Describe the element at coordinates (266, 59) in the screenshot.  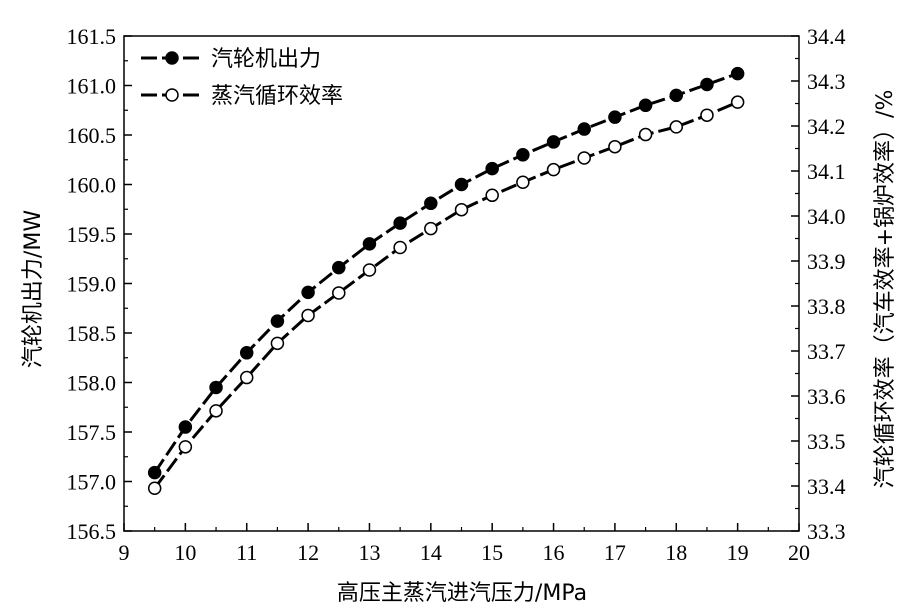
I see `legend-label-1: 汽轮机出力` at that location.